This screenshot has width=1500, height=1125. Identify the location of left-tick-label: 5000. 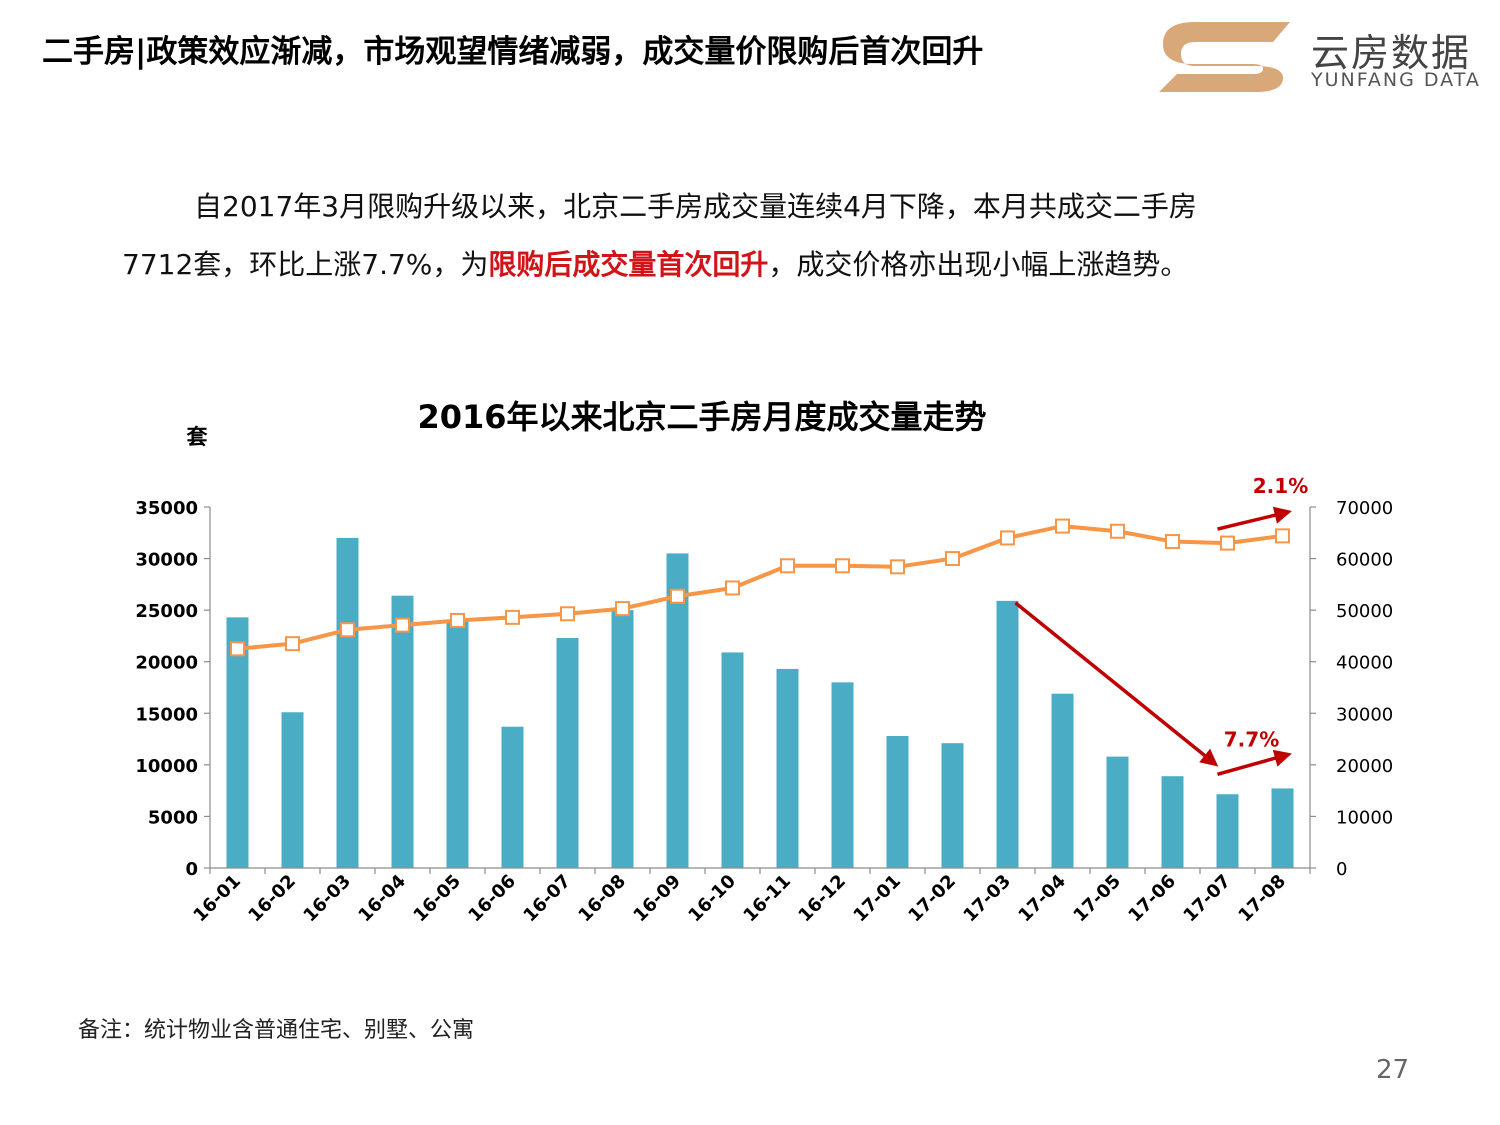
(173, 817).